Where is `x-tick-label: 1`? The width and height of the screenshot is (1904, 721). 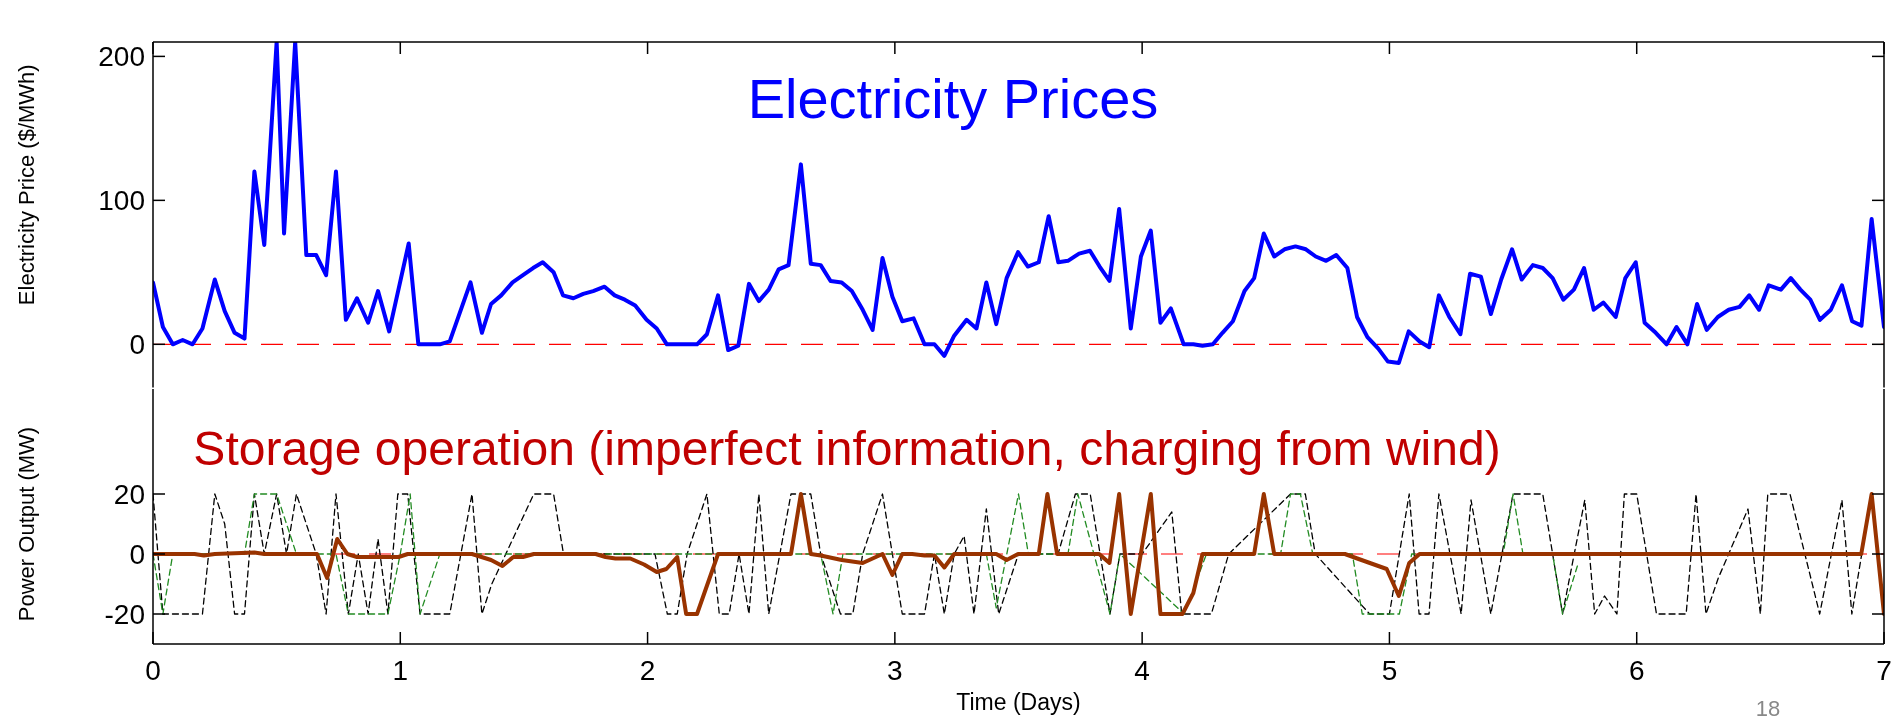 x-tick-label: 1 is located at coordinates (400, 670).